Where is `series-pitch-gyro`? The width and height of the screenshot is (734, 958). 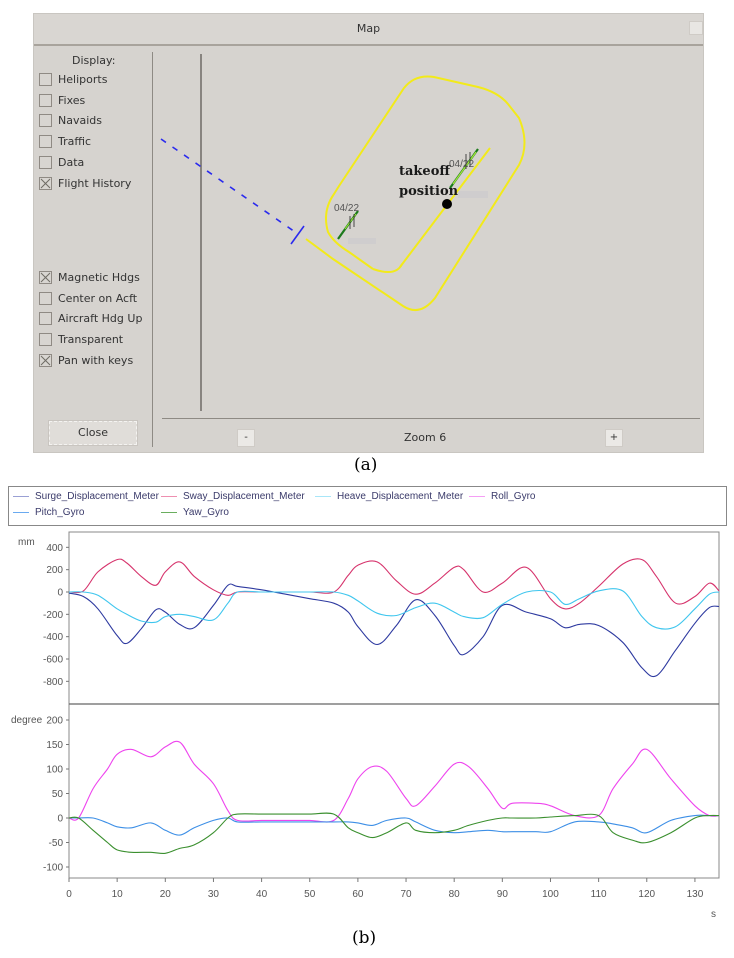 series-pitch-gyro is located at coordinates (394, 825).